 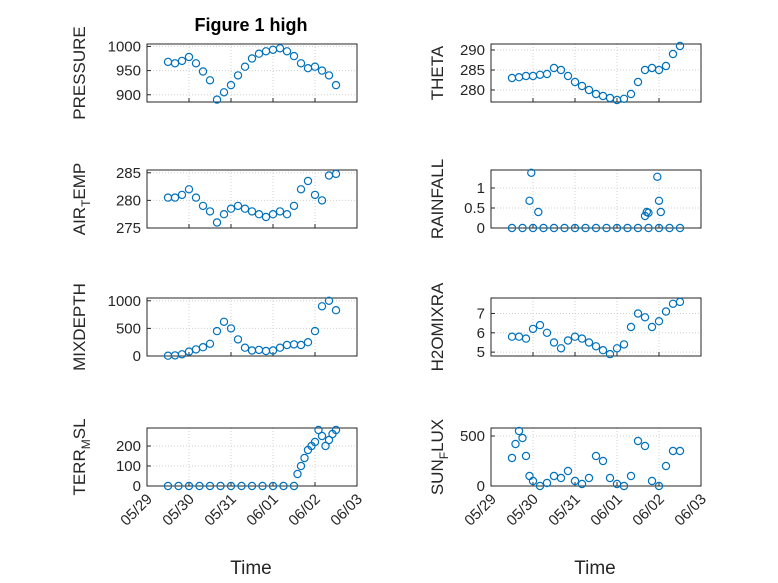 I want to click on y-tick-label: 200, so click(x=128, y=446).